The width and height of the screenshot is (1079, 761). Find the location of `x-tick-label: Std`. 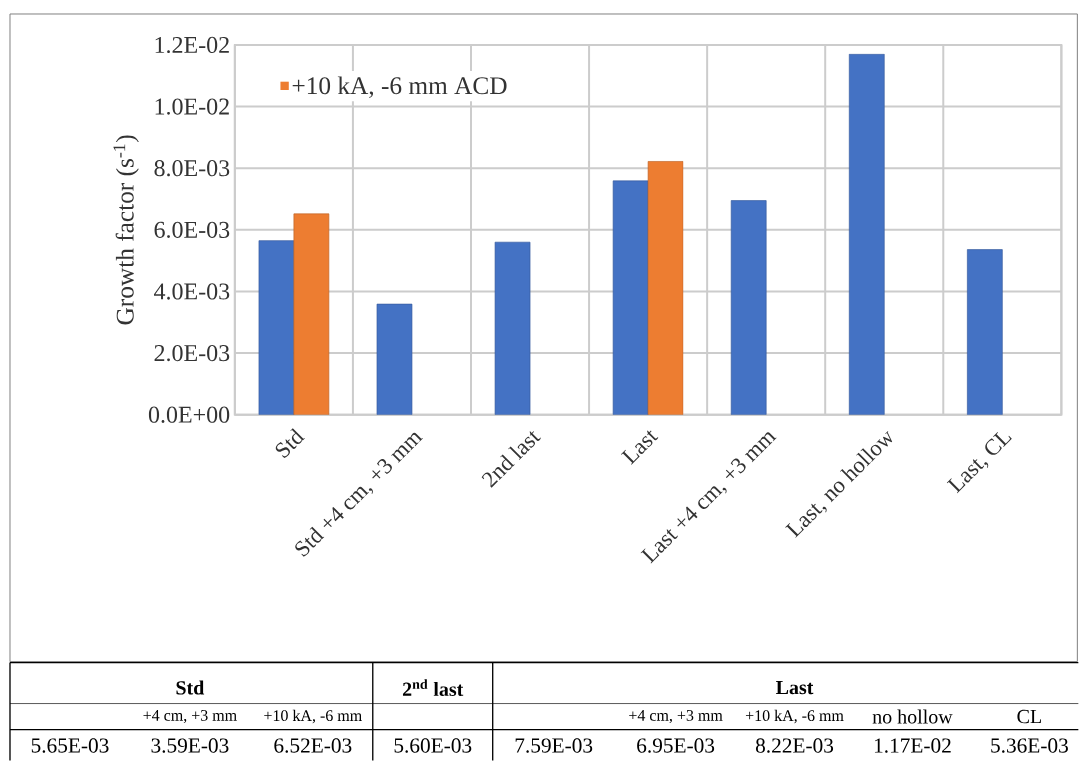

x-tick-label: Std is located at coordinates (290, 443).